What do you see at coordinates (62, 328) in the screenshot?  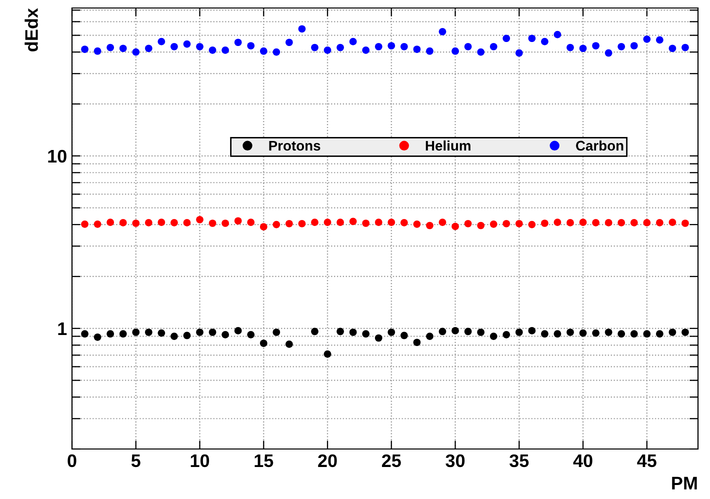 I see `y-tick-label: 1` at bounding box center [62, 328].